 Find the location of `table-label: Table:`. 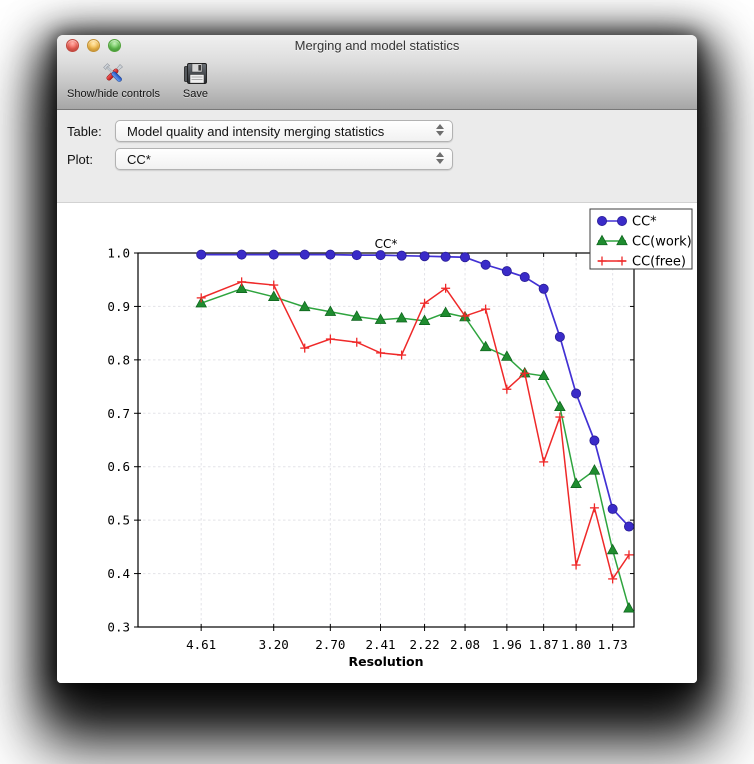

table-label: Table: is located at coordinates (84, 131).